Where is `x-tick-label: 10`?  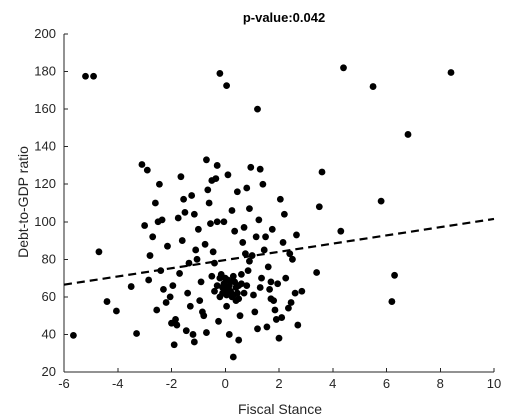
x-tick-label: 10 is located at coordinates (494, 383).